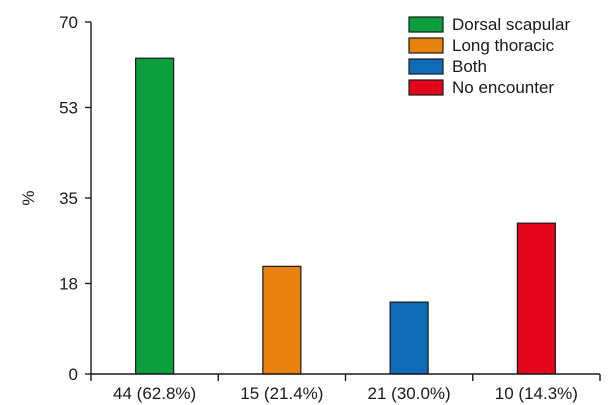  Describe the element at coordinates (154, 393) in the screenshot. I see `x-tick-label: 44 (62.8%)` at that location.